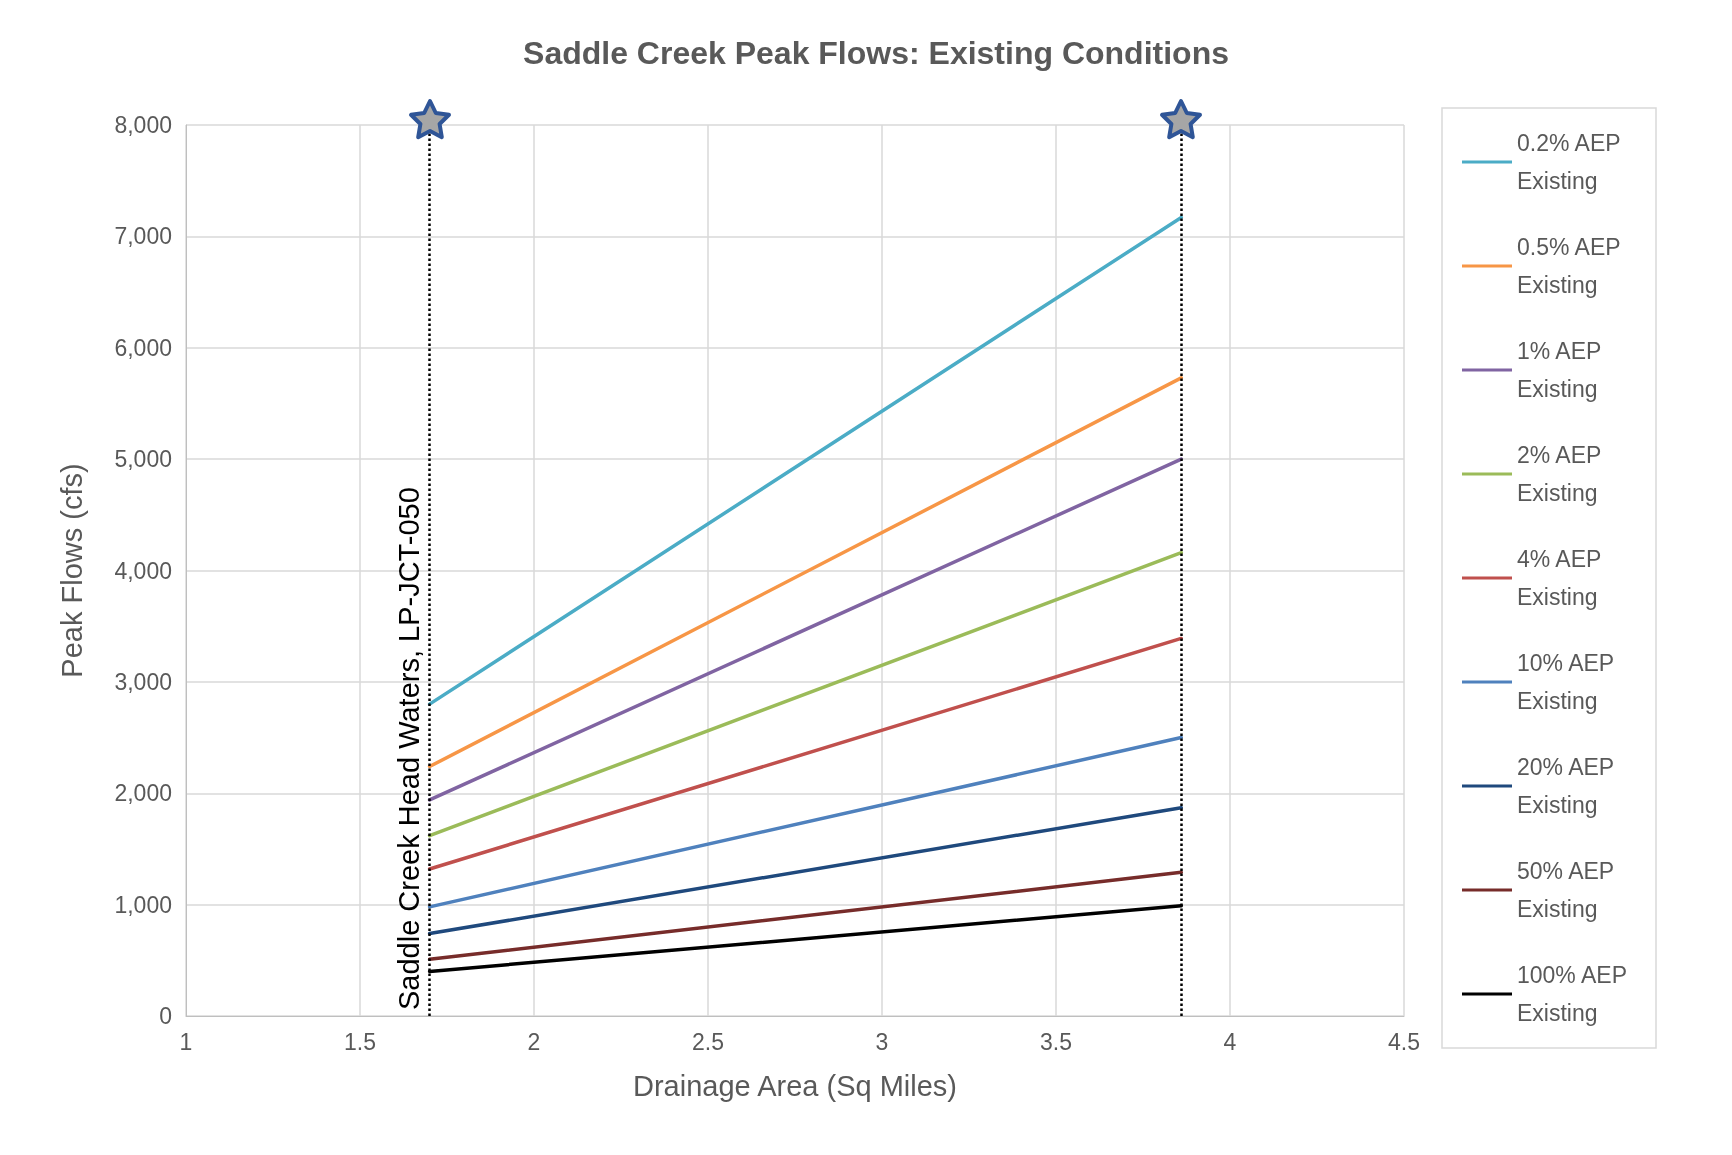  Describe the element at coordinates (143, 570) in the screenshot. I see `y-tick-label: 4,000` at that location.